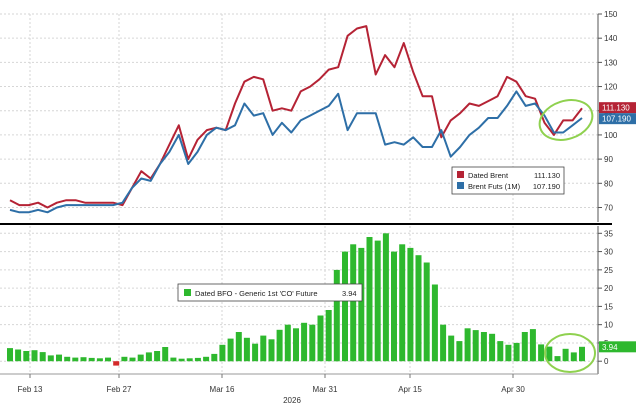 This screenshot has height=409, width=636. Describe the element at coordinates (611, 62) in the screenshot. I see `upper-y-tick-label: 130` at that location.